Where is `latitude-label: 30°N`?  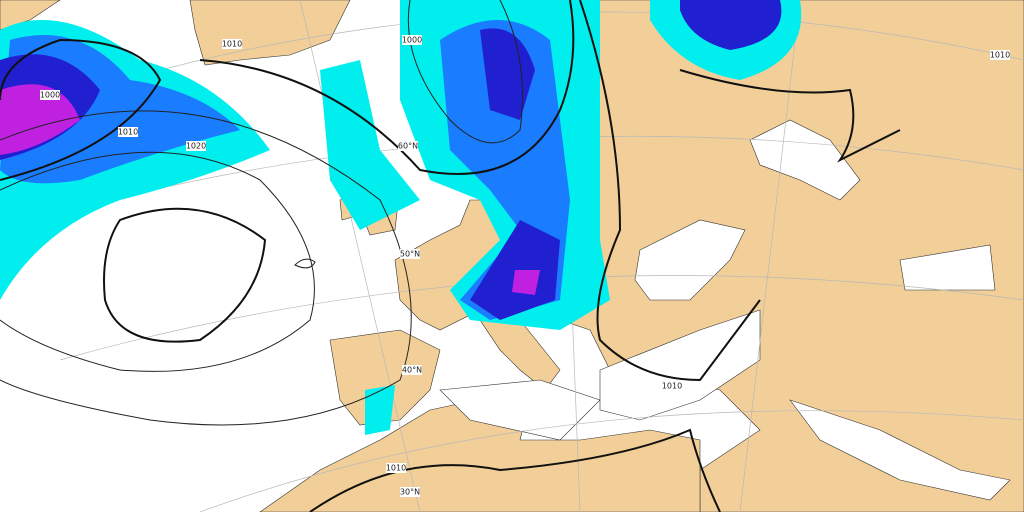
latitude-label: 30°N is located at coordinates (410, 492).